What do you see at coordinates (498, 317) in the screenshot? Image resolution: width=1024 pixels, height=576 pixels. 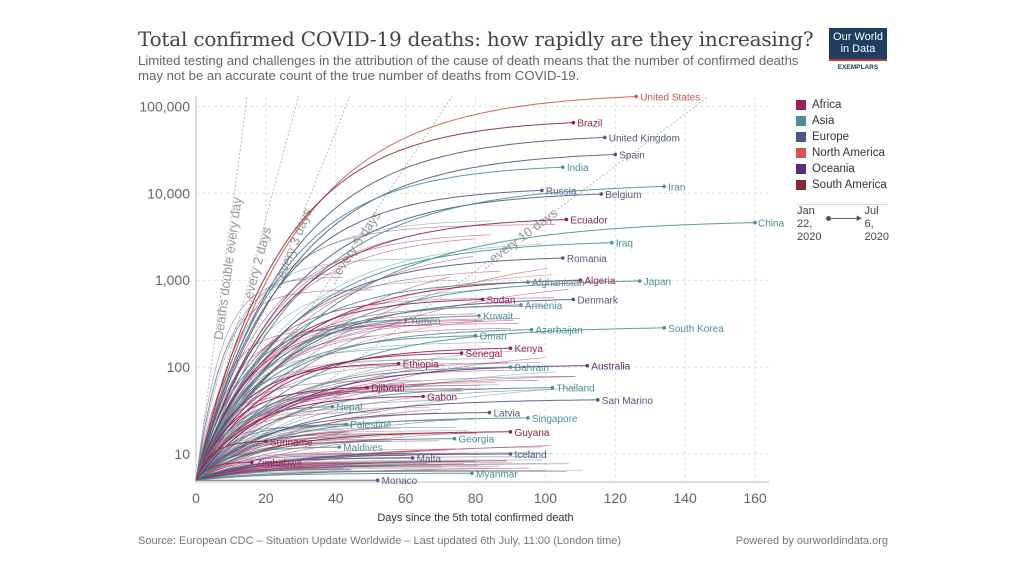 I see `series-label: Kuwait` at bounding box center [498, 317].